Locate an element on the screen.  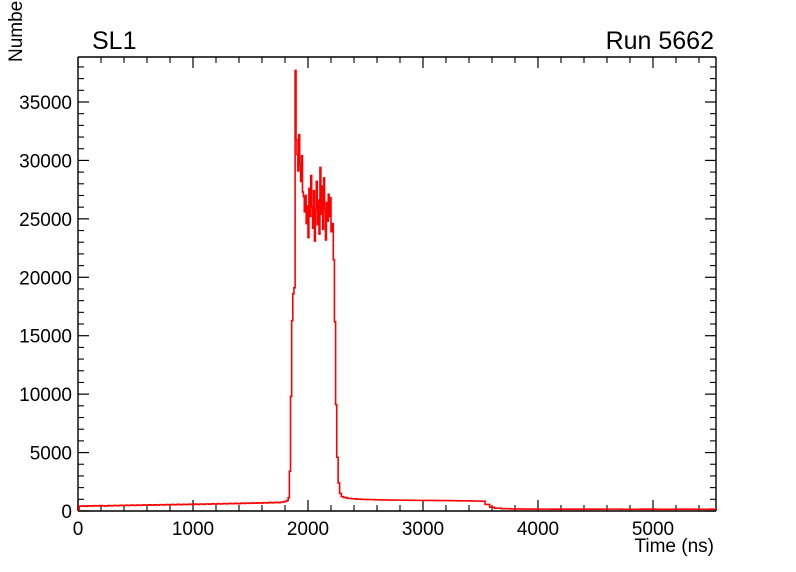
y-tick-label: 25000 is located at coordinates (45, 220).